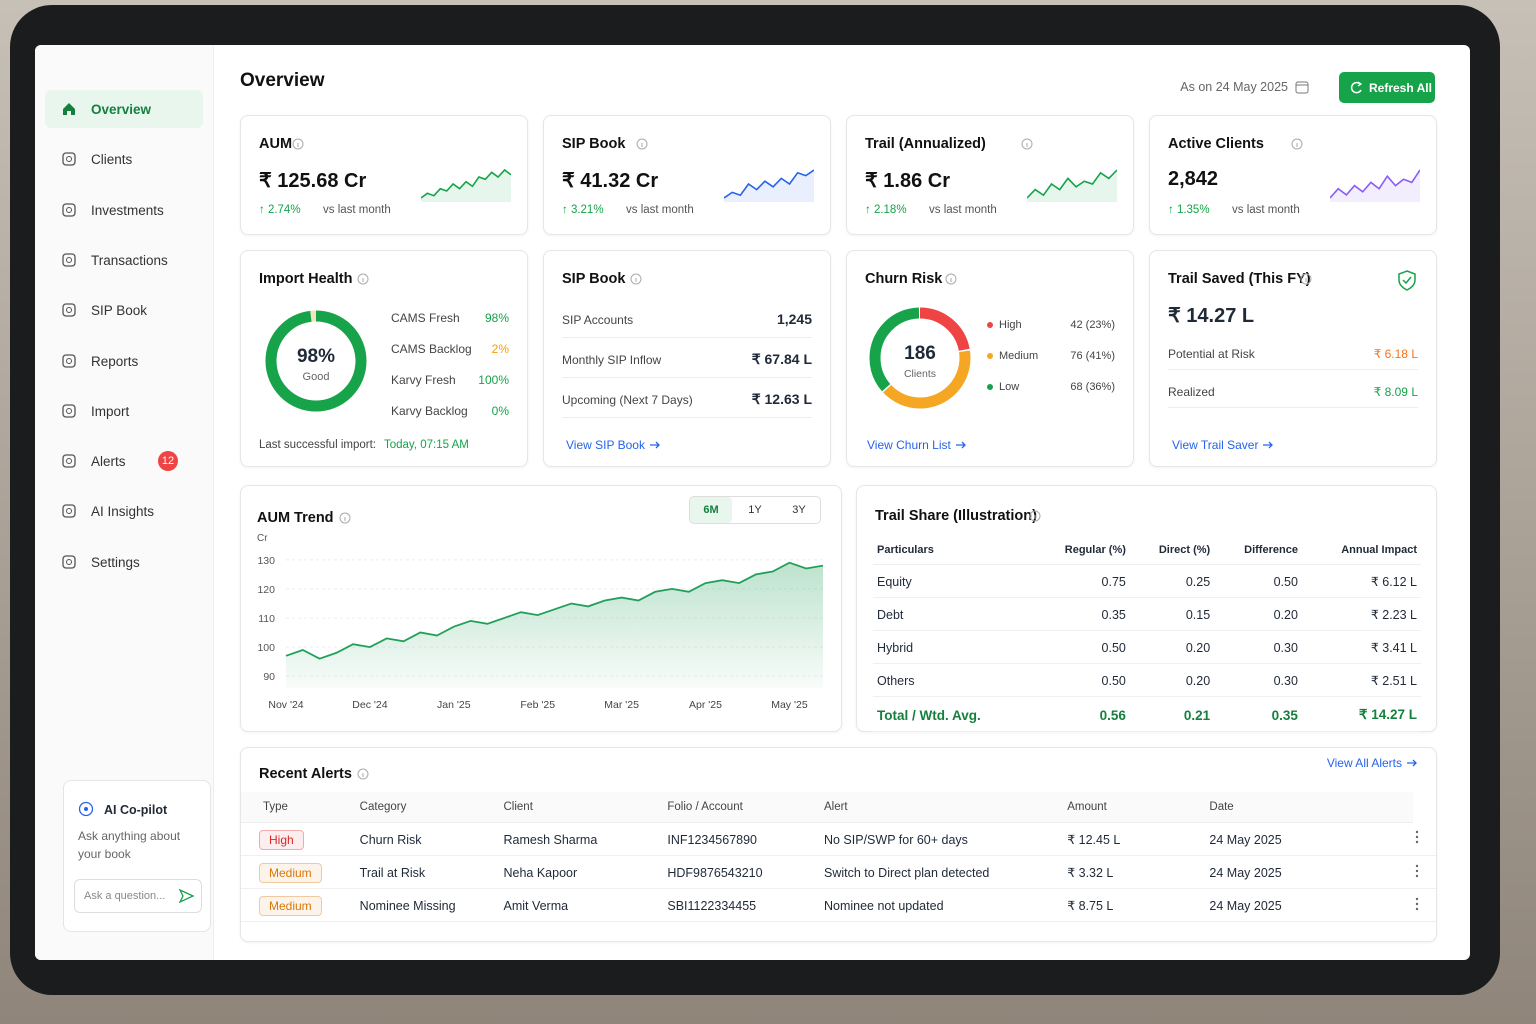 The image size is (1536, 1024). Describe the element at coordinates (290, 905) in the screenshot. I see `severity-badge: Medium` at that location.